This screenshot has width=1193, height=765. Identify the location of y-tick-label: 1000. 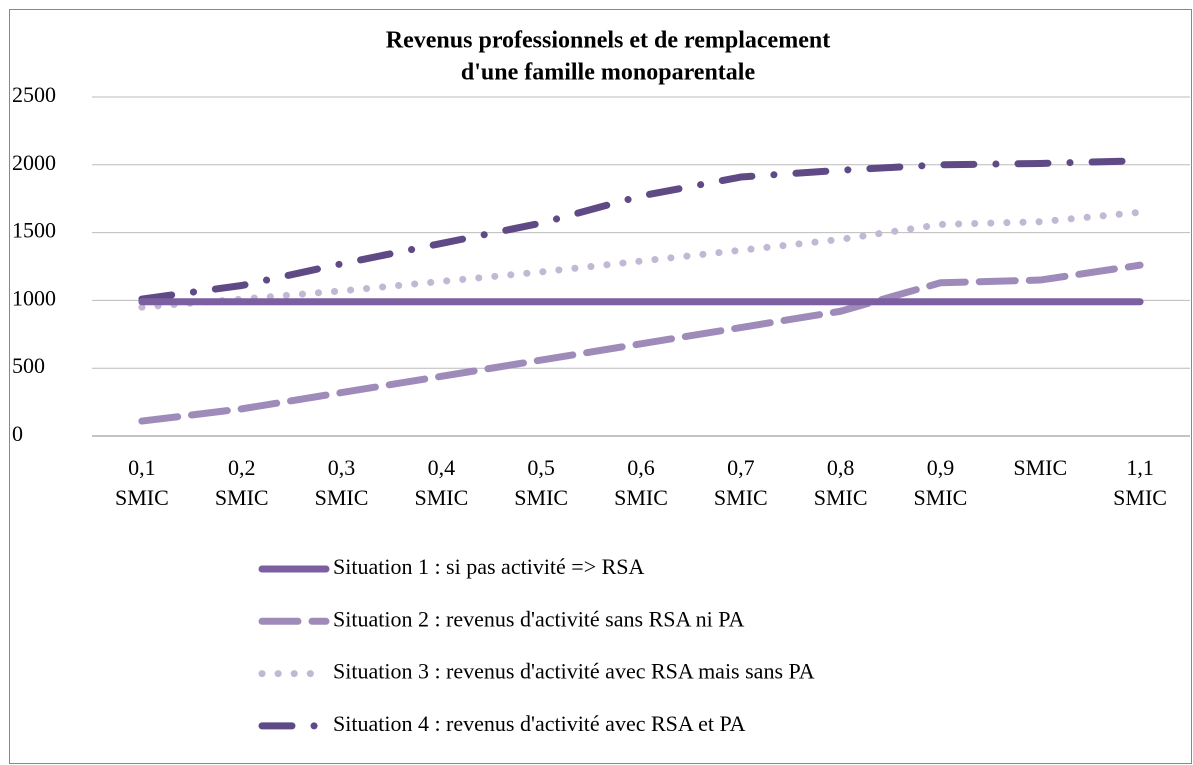
(34, 297).